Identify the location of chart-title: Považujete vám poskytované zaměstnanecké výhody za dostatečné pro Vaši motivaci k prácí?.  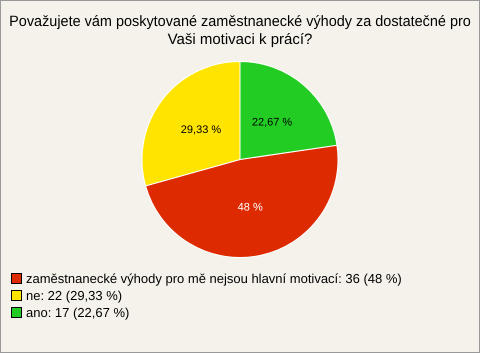
(240, 31).